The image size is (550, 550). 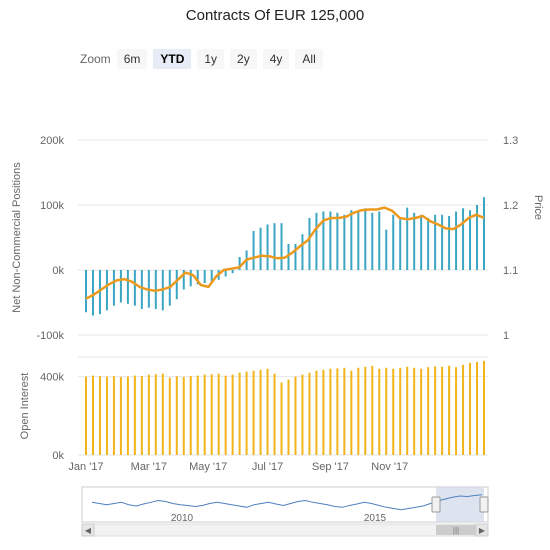 I want to click on open-interest-bars, so click(x=285, y=407).